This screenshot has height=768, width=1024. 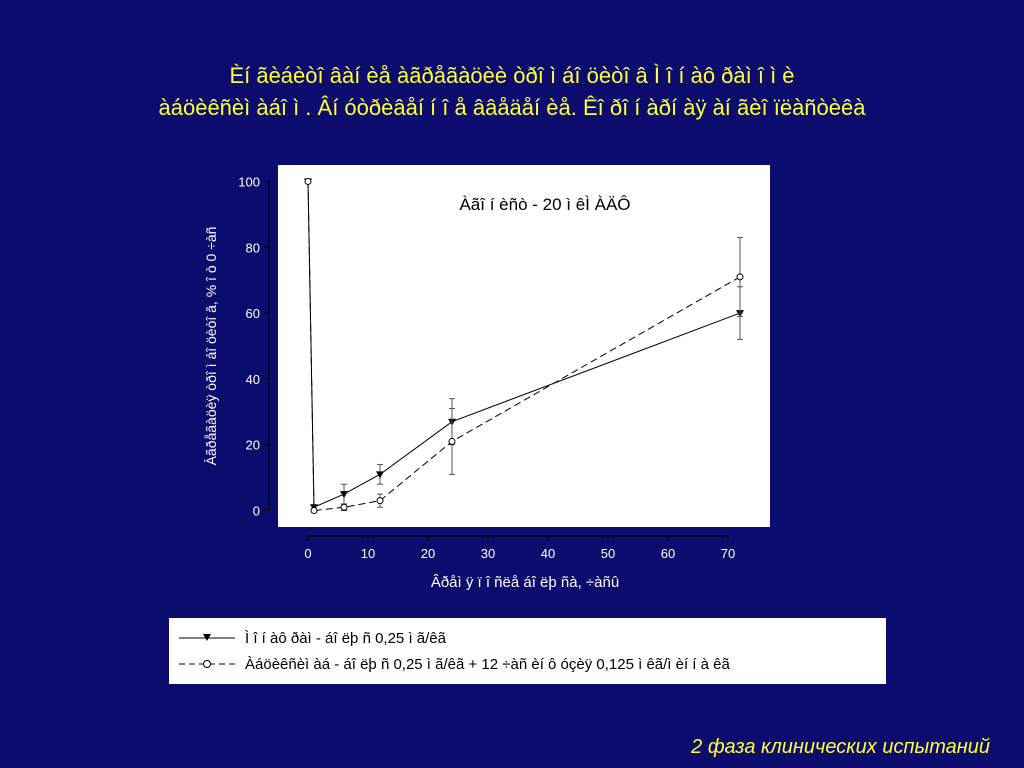 I want to click on x-tick-label: 70, so click(x=728, y=553).